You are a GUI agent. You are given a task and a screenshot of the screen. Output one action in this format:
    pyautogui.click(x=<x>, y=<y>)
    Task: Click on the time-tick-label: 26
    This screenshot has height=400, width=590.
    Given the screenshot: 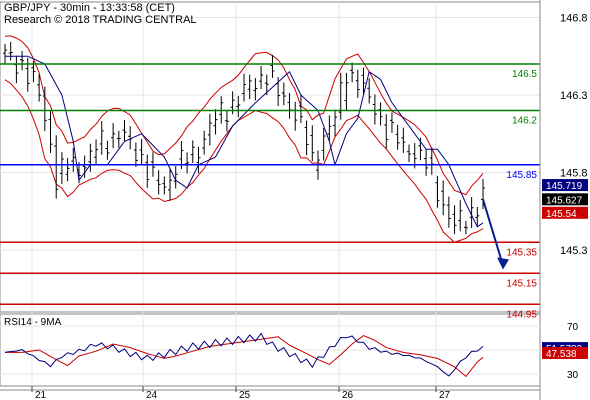 What is the action you would take?
    pyautogui.click(x=348, y=395)
    